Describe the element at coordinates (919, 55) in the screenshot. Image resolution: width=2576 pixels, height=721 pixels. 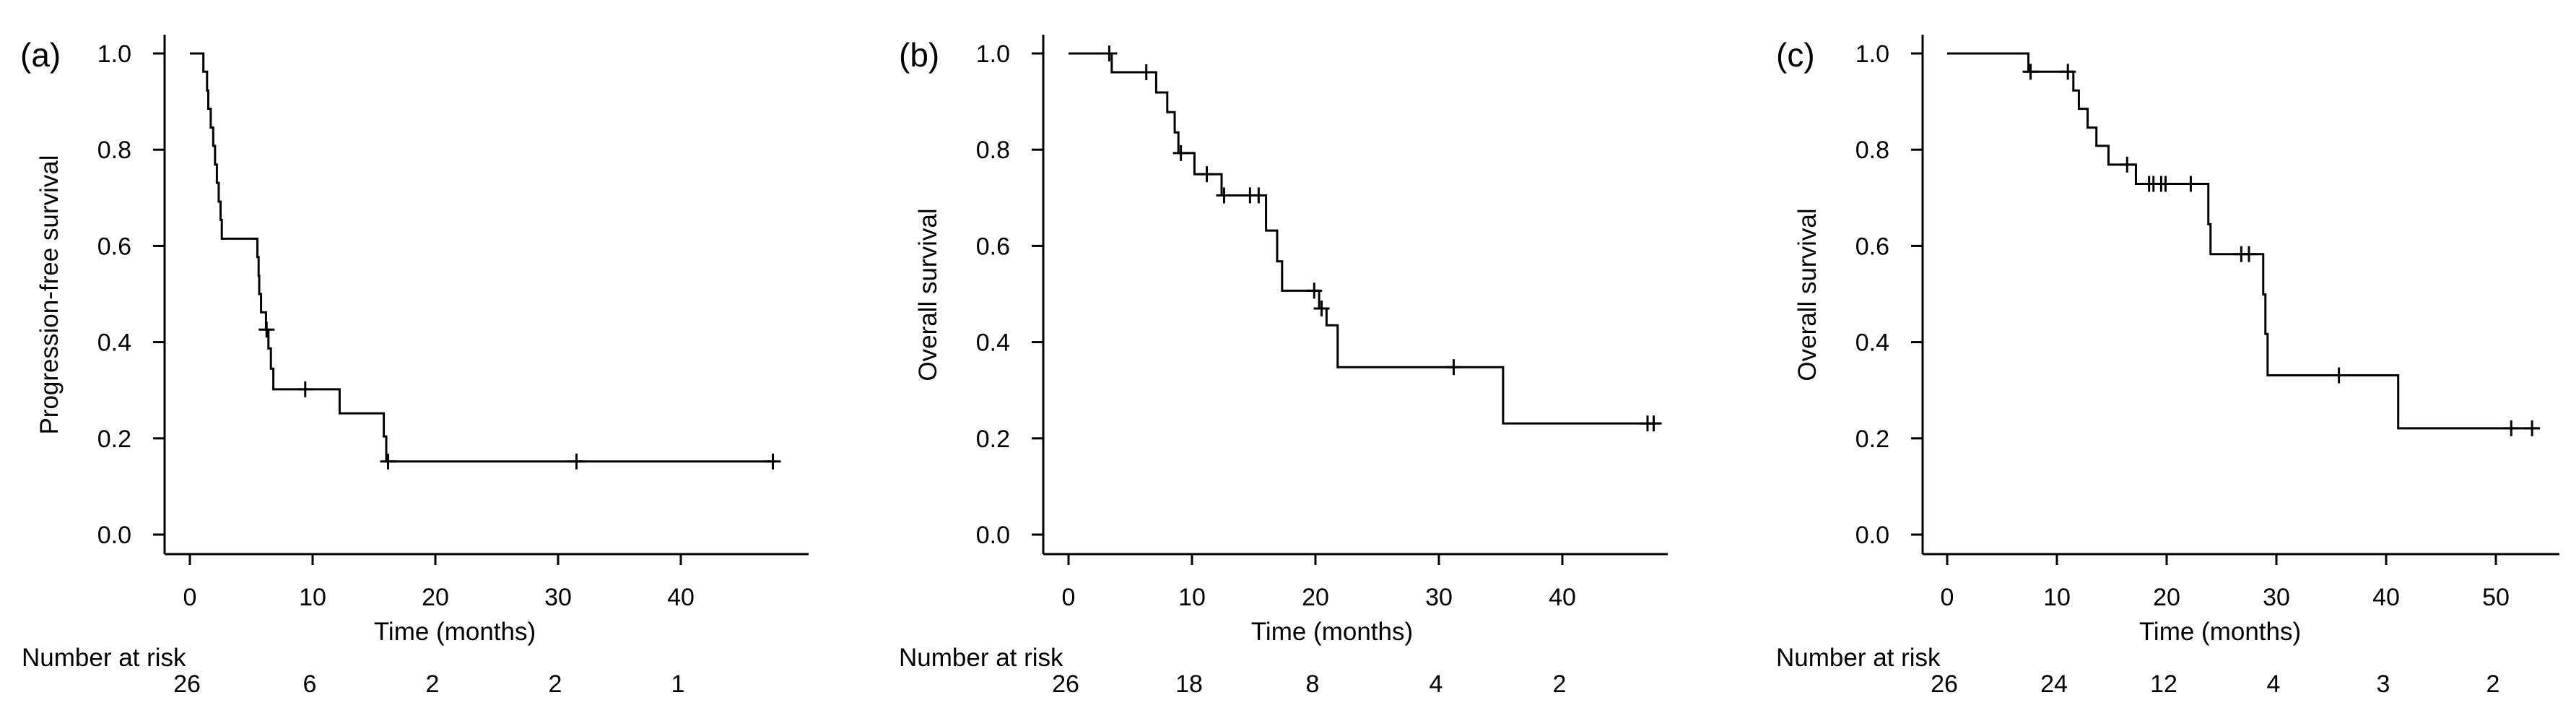
I see `panel-letter: (b)` at that location.